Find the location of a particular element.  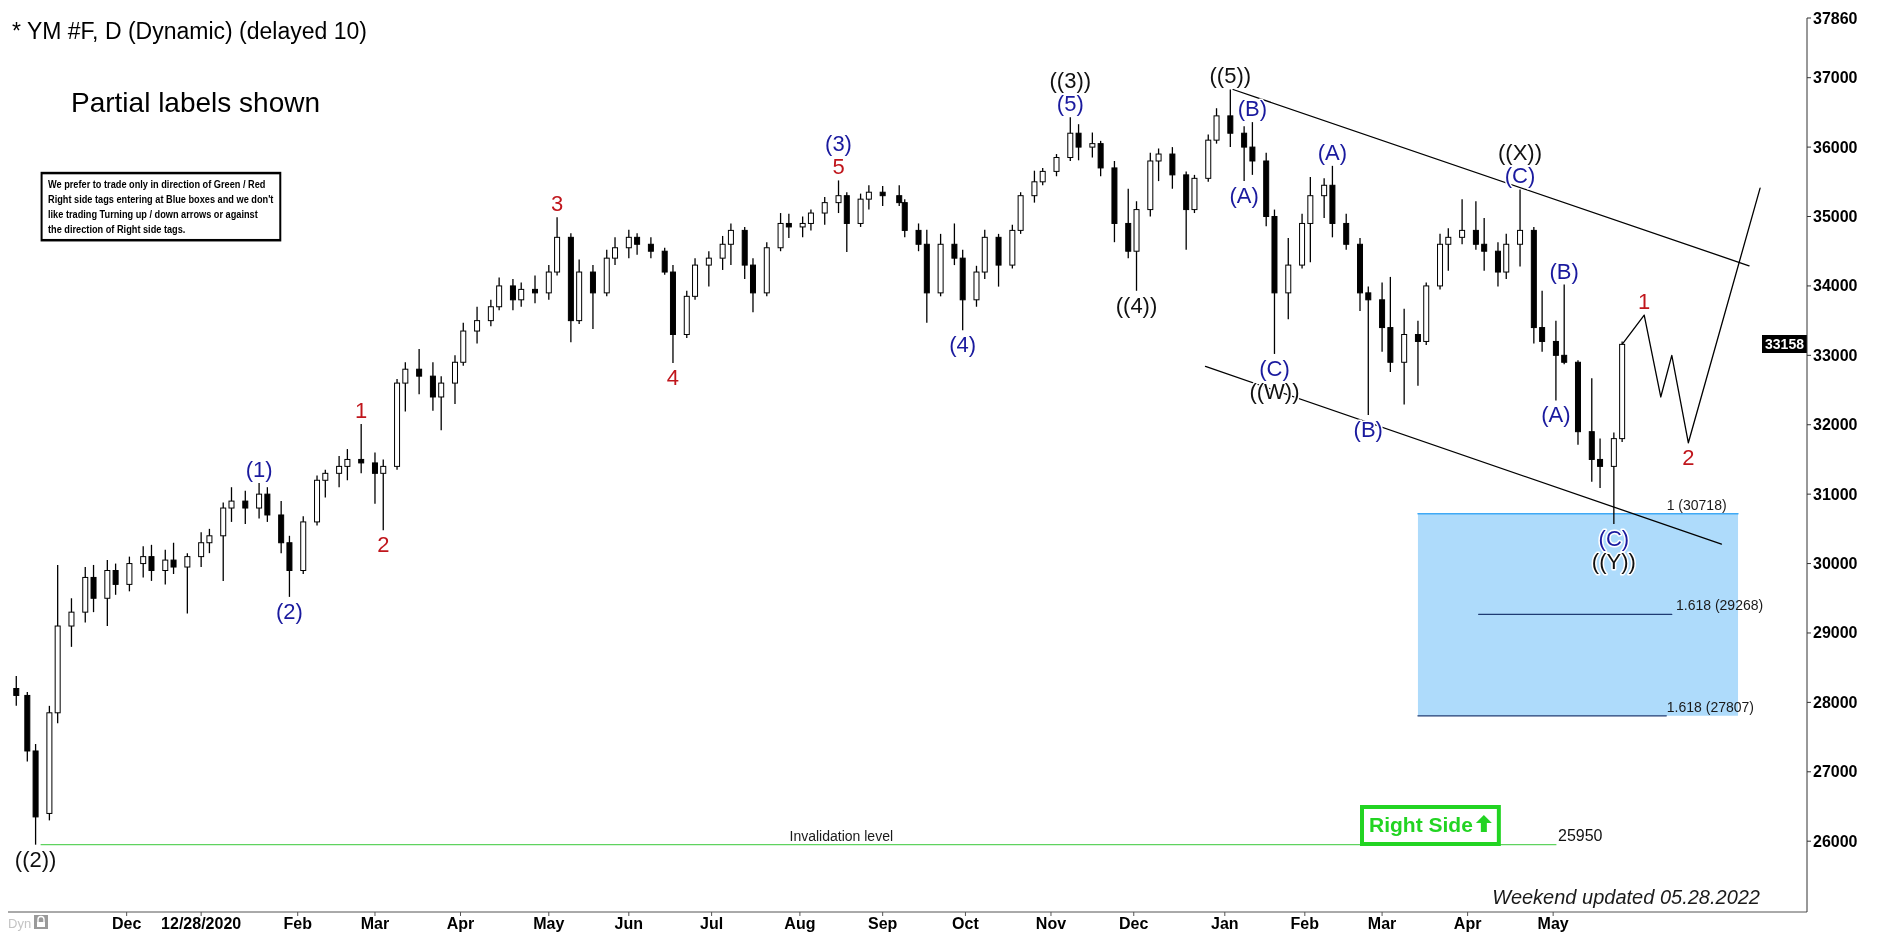

x-tick-label: Sep is located at coordinates (883, 923).